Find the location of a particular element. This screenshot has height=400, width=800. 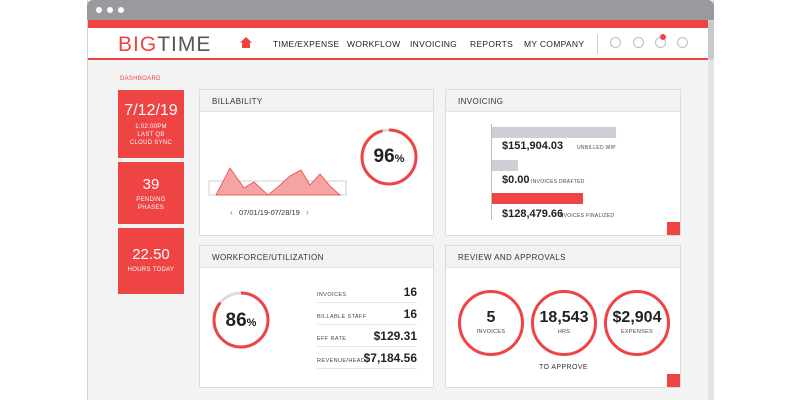

dashboard-label: DASHBOARD is located at coordinates (140, 79).